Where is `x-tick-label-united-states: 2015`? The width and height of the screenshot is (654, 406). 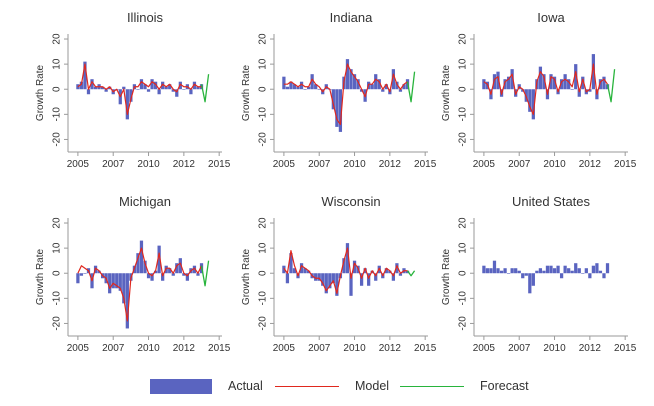
x-tick-label-united-states: 2015 is located at coordinates (625, 348).